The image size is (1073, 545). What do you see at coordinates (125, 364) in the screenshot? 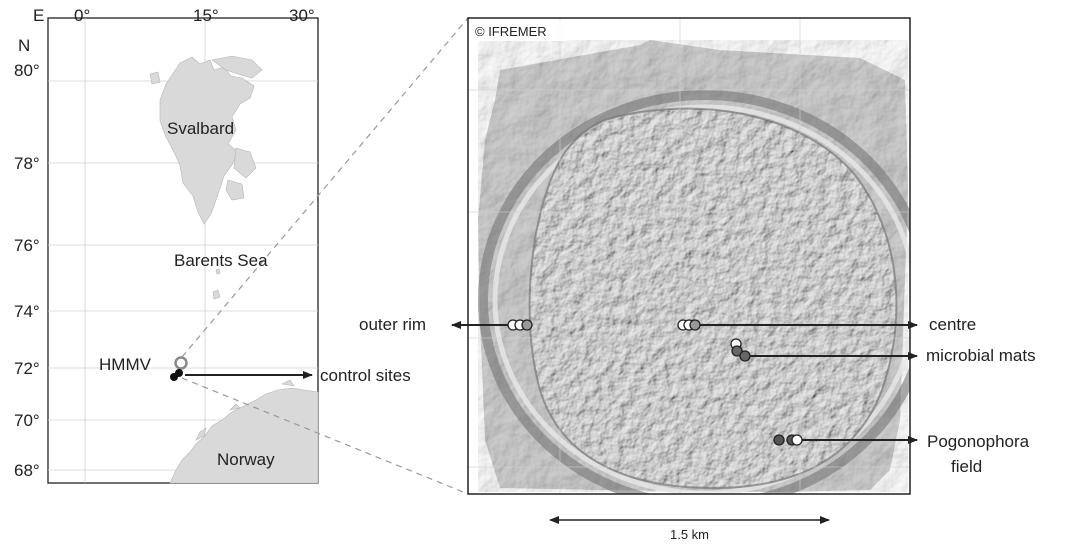
I see `hmmv-label: HMMV` at bounding box center [125, 364].